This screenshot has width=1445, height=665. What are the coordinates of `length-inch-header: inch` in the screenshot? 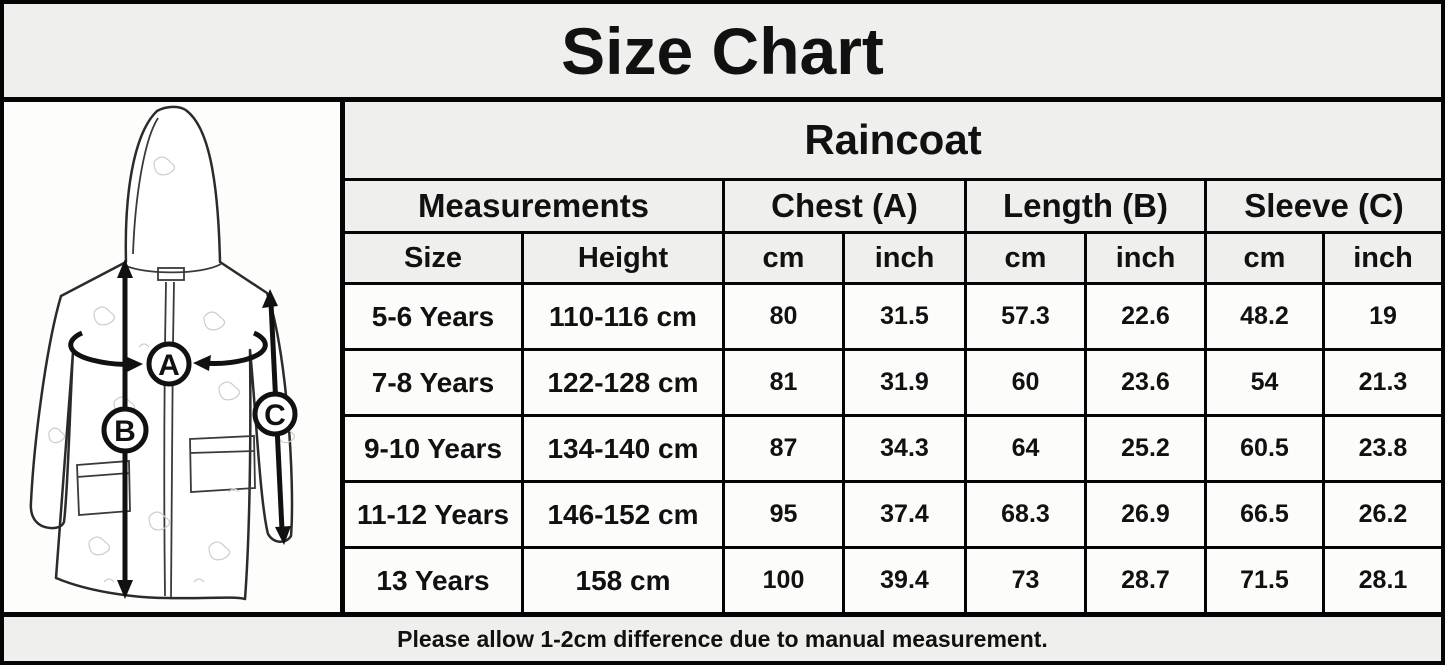 It's located at (1145, 258).